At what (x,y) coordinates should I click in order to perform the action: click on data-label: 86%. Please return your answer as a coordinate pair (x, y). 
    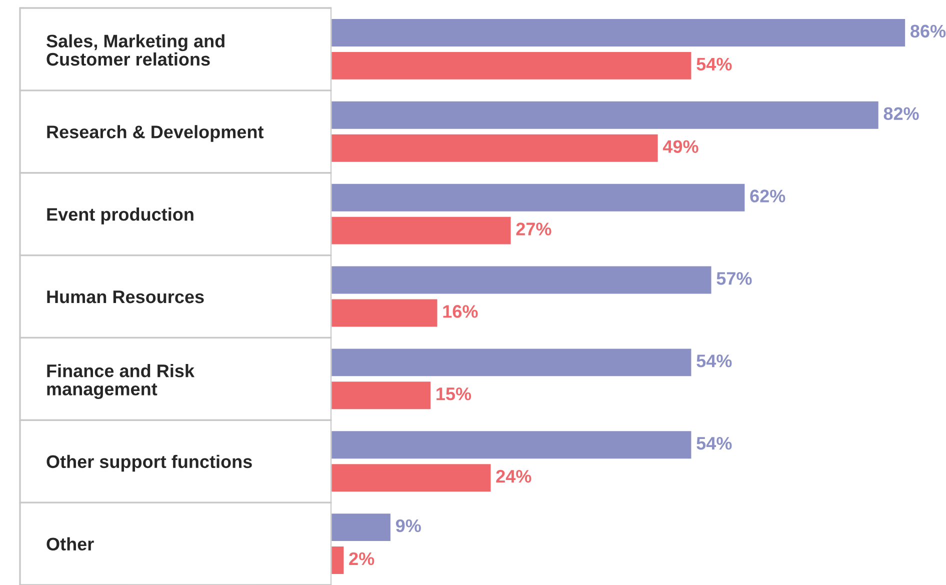
    Looking at the image, I should click on (928, 31).